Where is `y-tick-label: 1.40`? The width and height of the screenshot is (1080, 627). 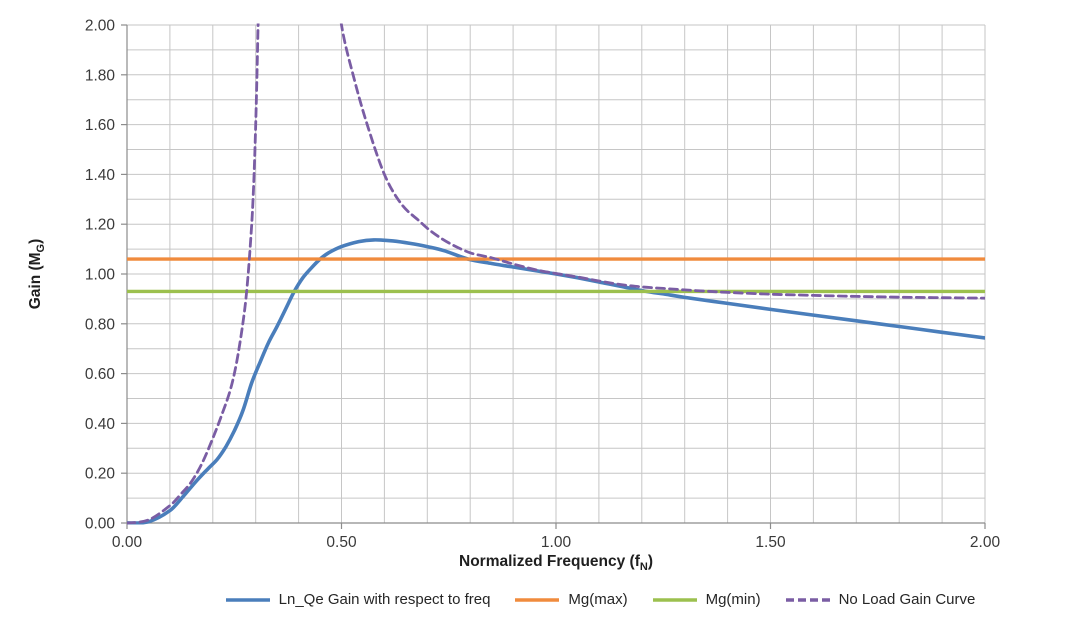 y-tick-label: 1.40 is located at coordinates (100, 175).